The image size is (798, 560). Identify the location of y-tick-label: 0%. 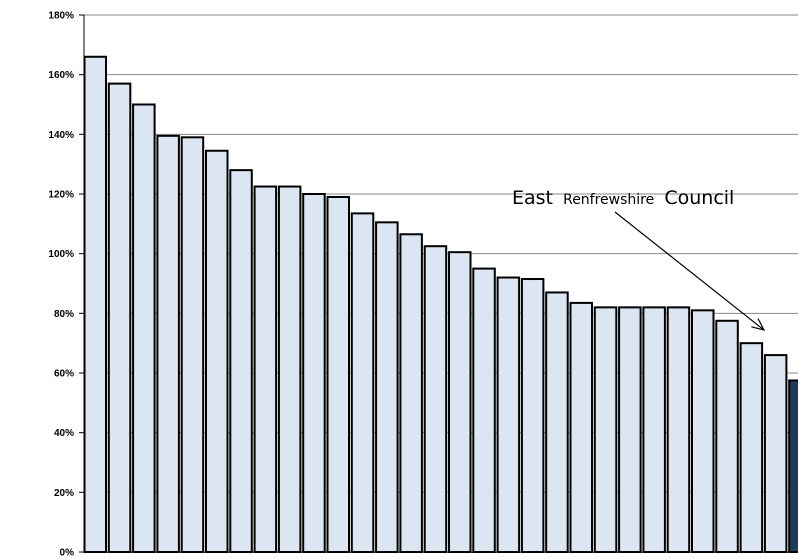
(67, 553).